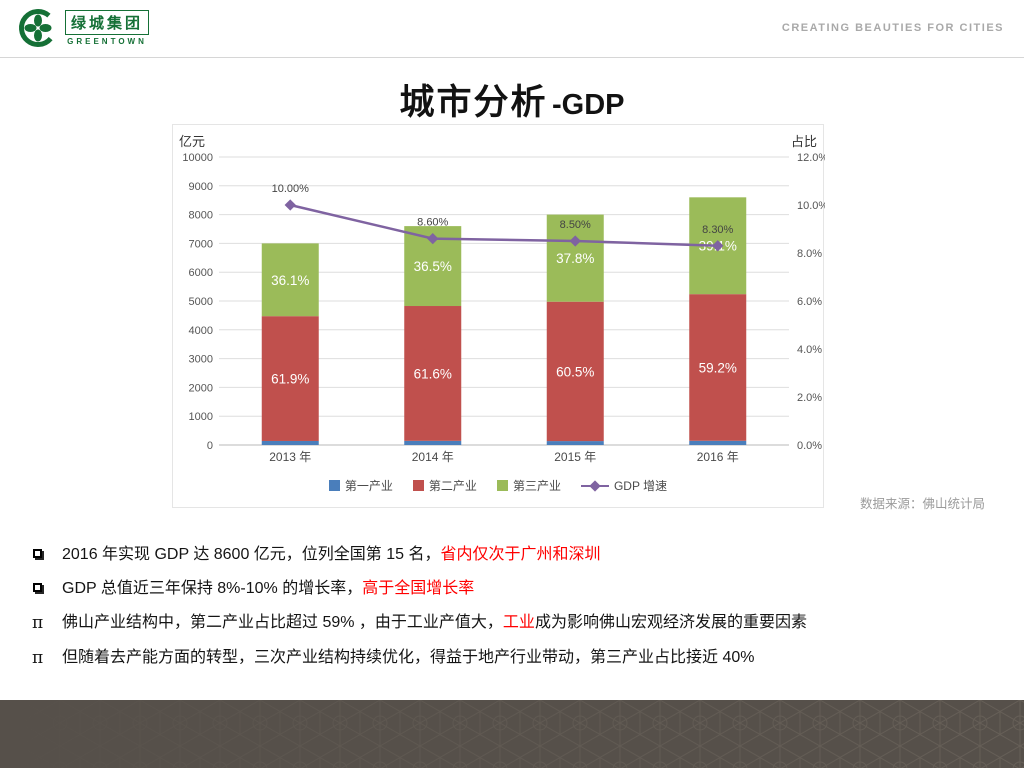 The image size is (1024, 768). Describe the element at coordinates (192, 141) in the screenshot. I see `left-axis-unit-label: 亿元` at that location.